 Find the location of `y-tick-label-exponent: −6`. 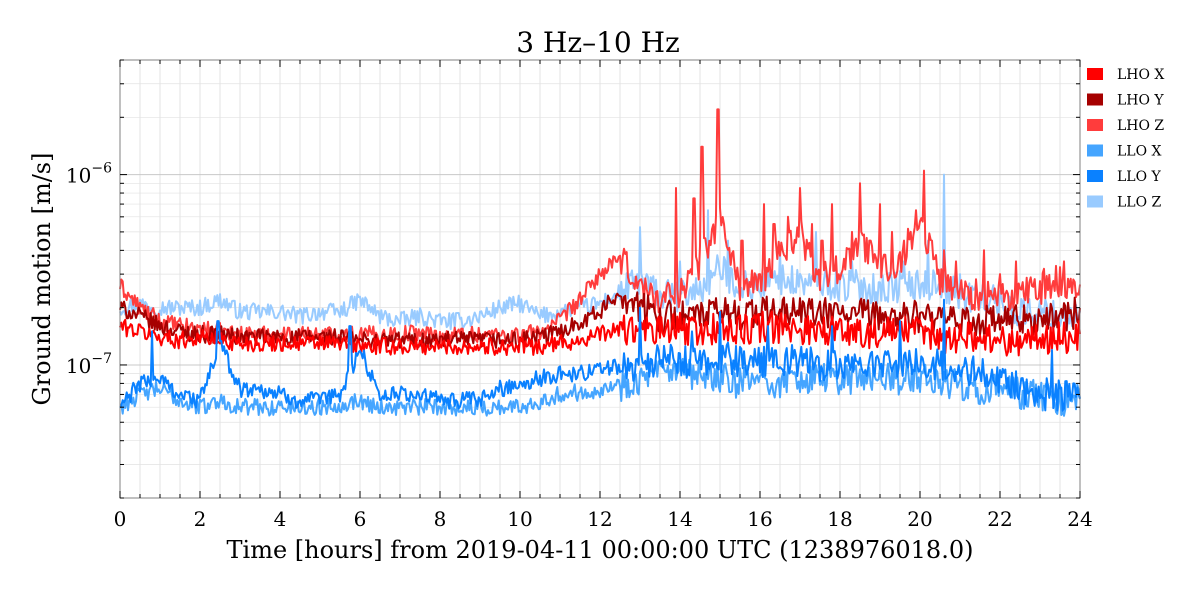

y-tick-label-exponent: −6 is located at coordinates (101, 169).